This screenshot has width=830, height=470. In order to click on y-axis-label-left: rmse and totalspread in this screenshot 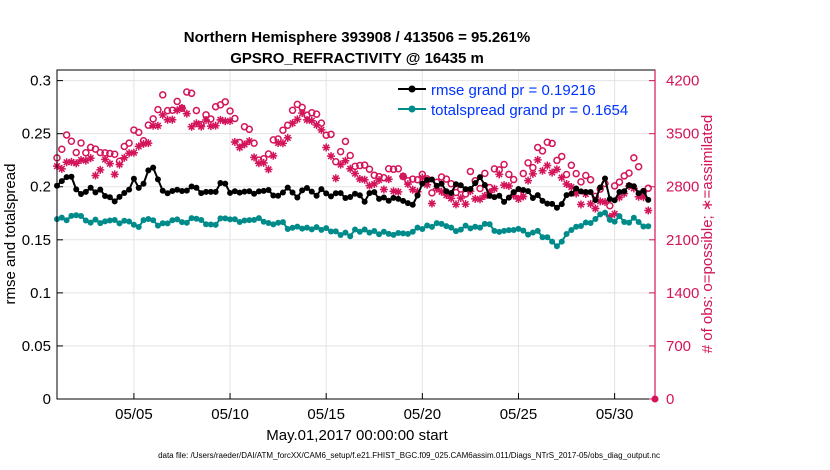, I will do `click(10, 234)`.